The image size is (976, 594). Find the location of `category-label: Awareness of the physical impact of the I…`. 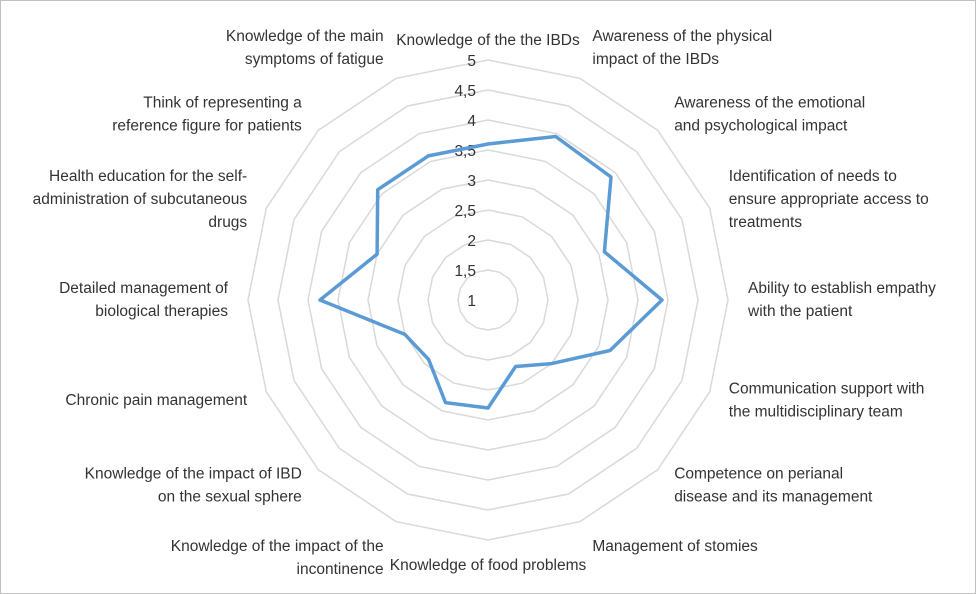

category-label: Awareness of the physical impact of the I… is located at coordinates (682, 48).